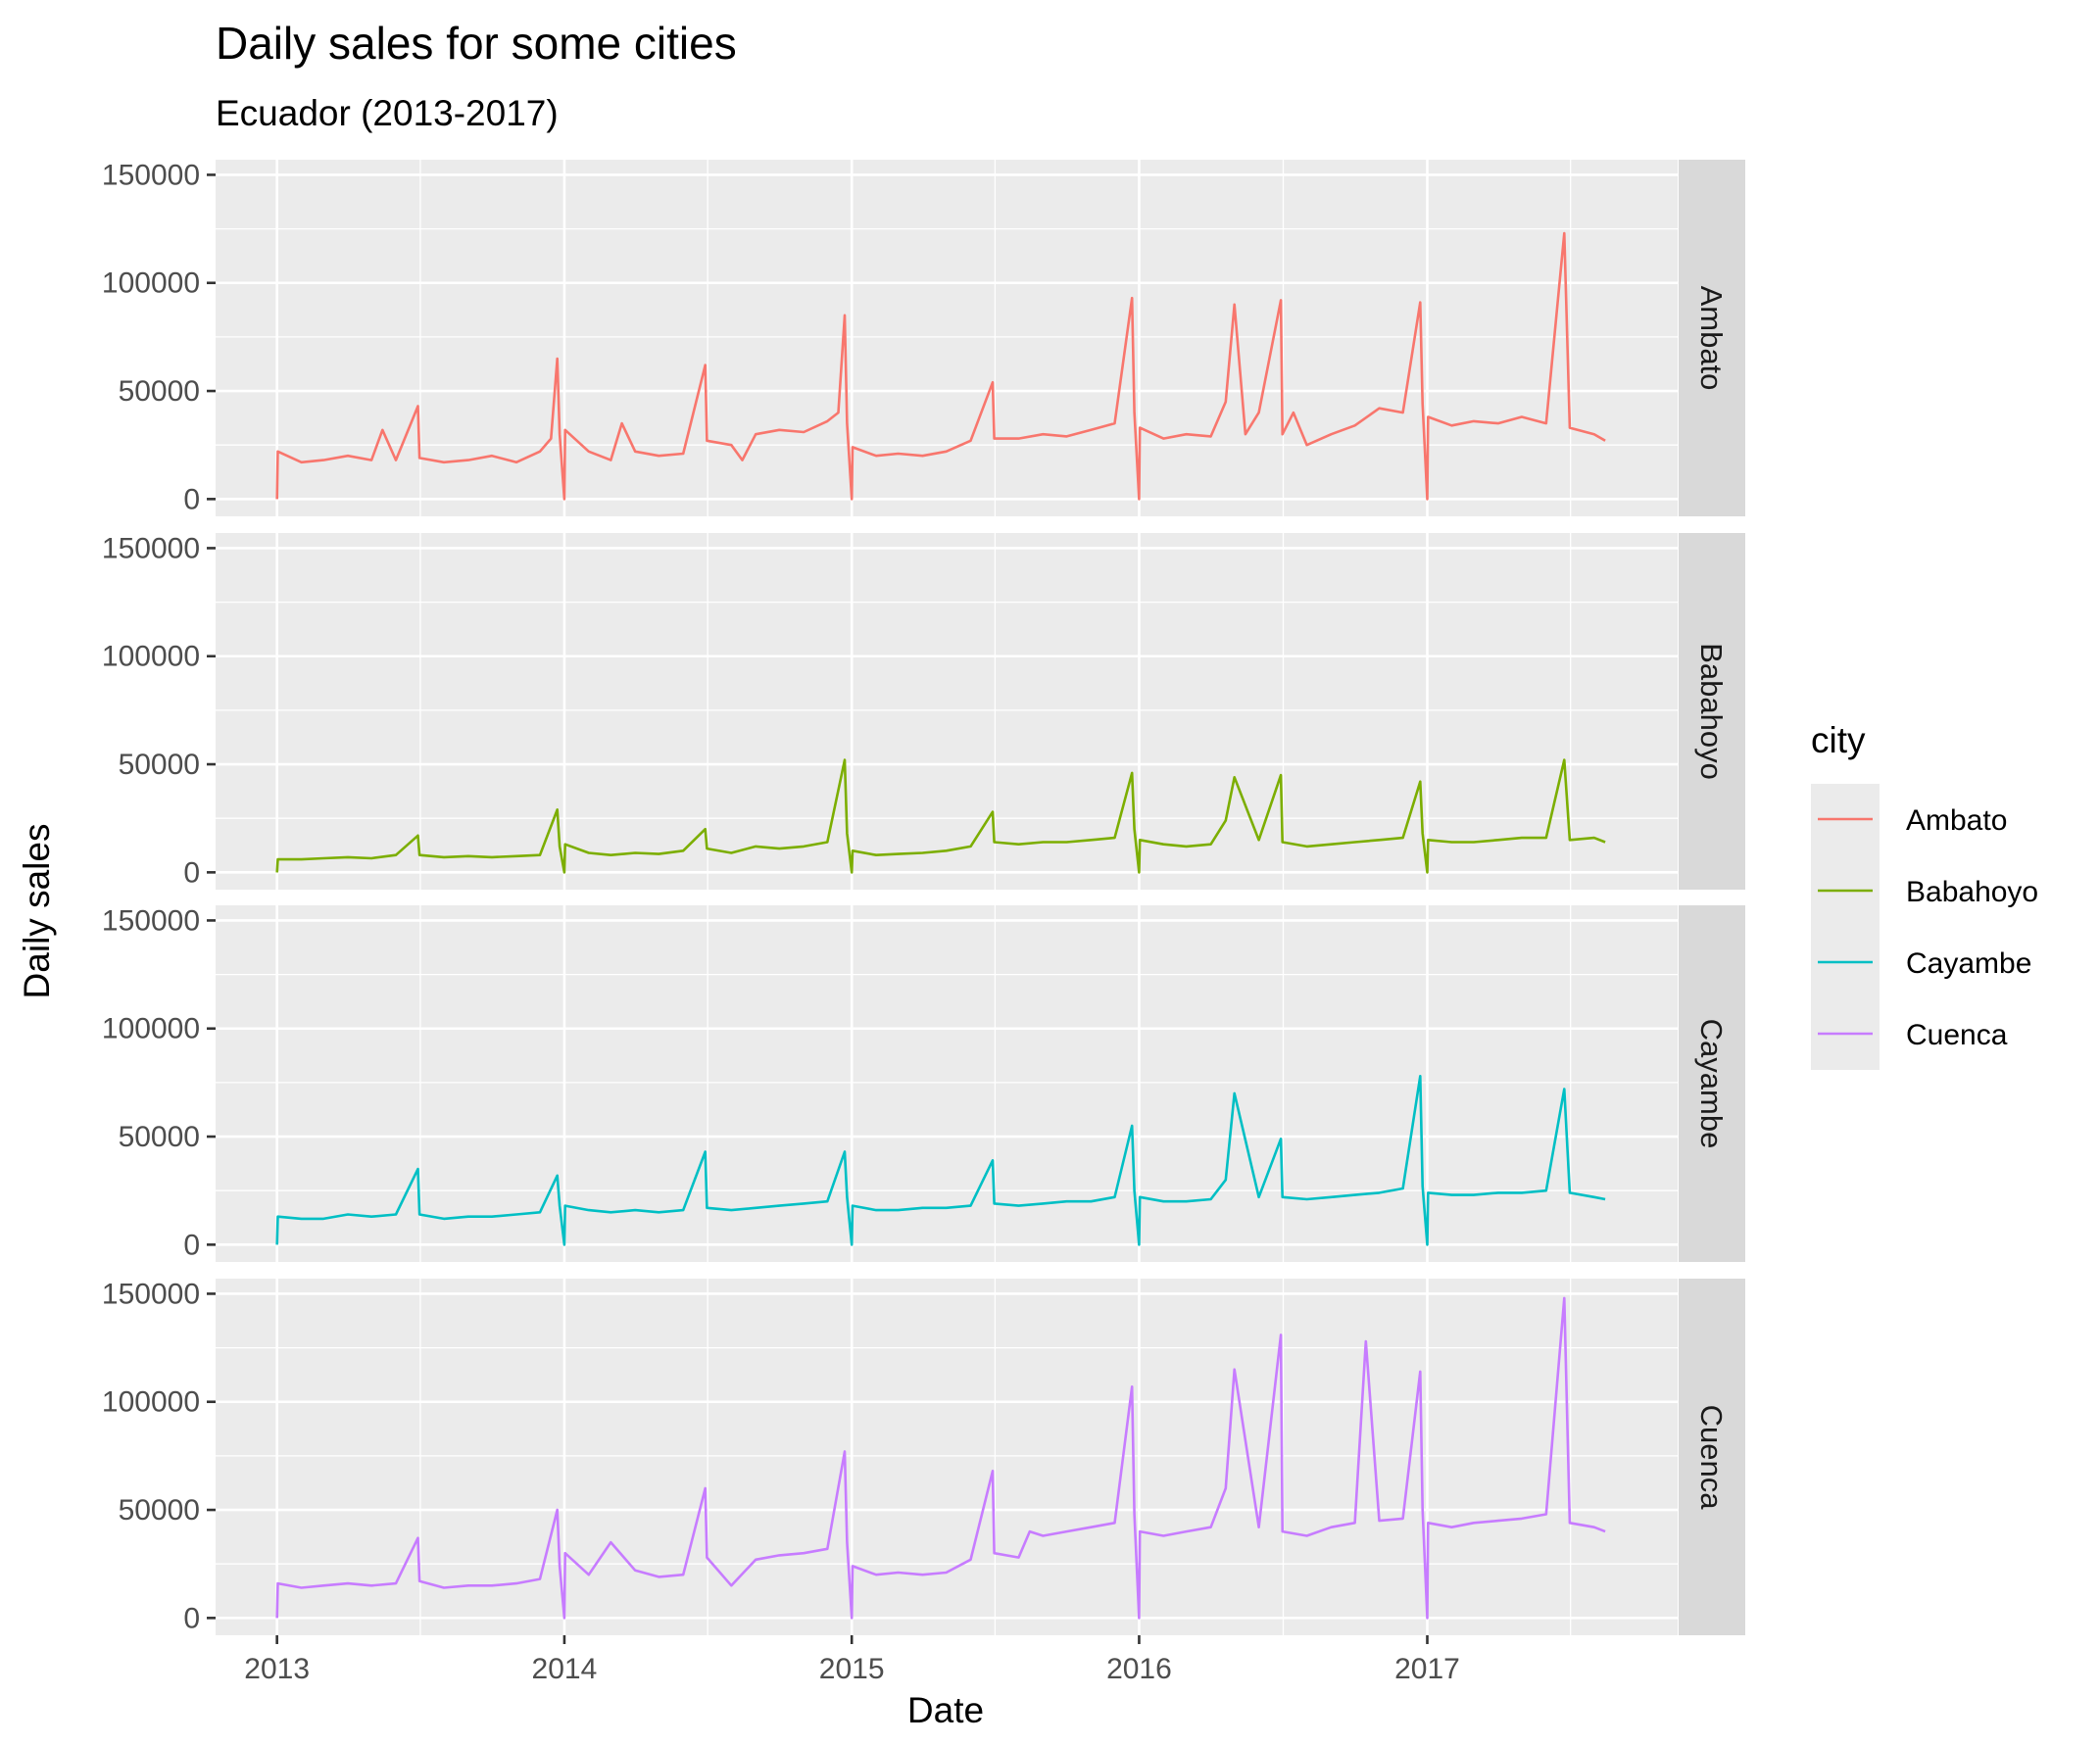  What do you see at coordinates (1139, 1669) in the screenshot?
I see `x-tick-label: 2016` at bounding box center [1139, 1669].